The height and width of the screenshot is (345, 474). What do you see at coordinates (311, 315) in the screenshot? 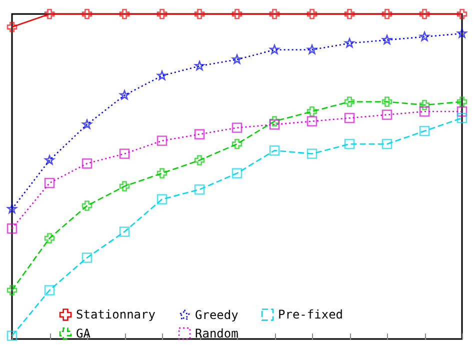
I see `legend-label: Pre-fixed` at bounding box center [311, 315].